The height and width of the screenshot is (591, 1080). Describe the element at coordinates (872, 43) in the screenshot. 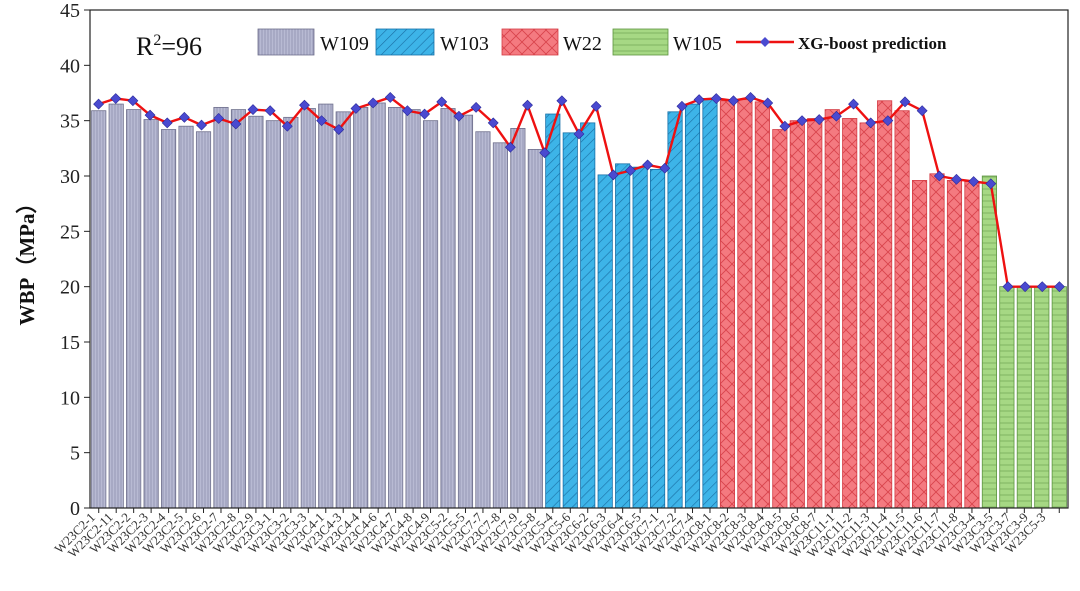

I see `legend-label-prediction: XG-boost prediction` at that location.